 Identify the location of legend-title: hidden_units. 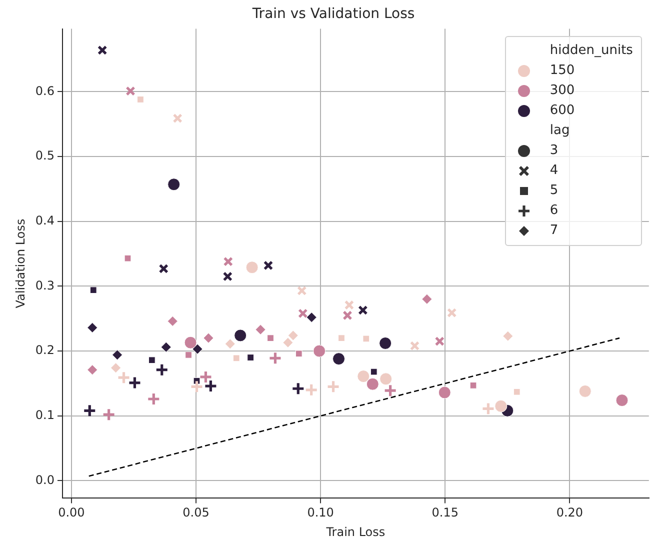
(591, 50).